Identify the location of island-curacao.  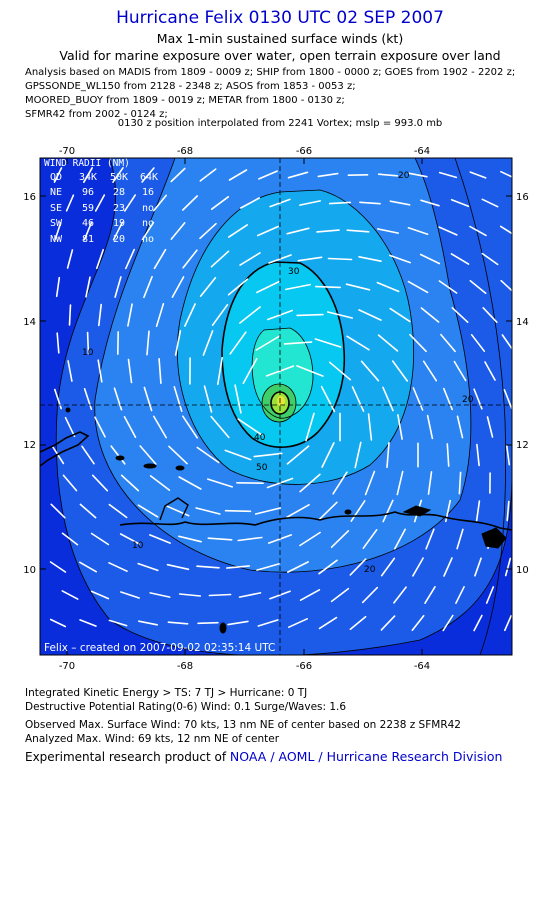
(150, 466).